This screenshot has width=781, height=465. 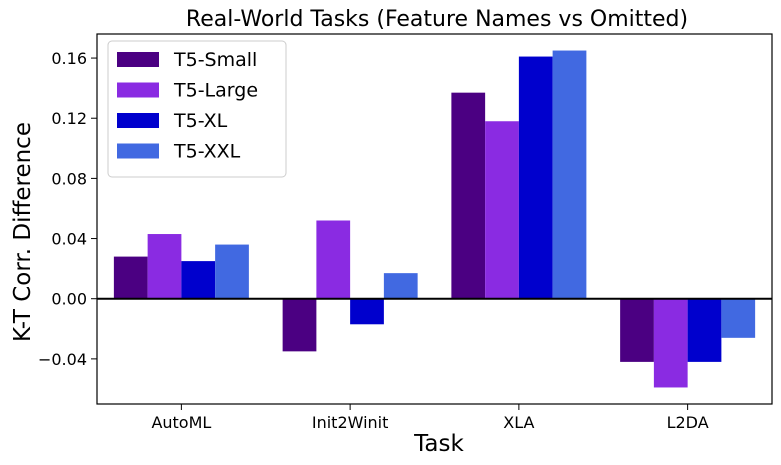 I want to click on bar-t5-xl-l2da, so click(x=704, y=330).